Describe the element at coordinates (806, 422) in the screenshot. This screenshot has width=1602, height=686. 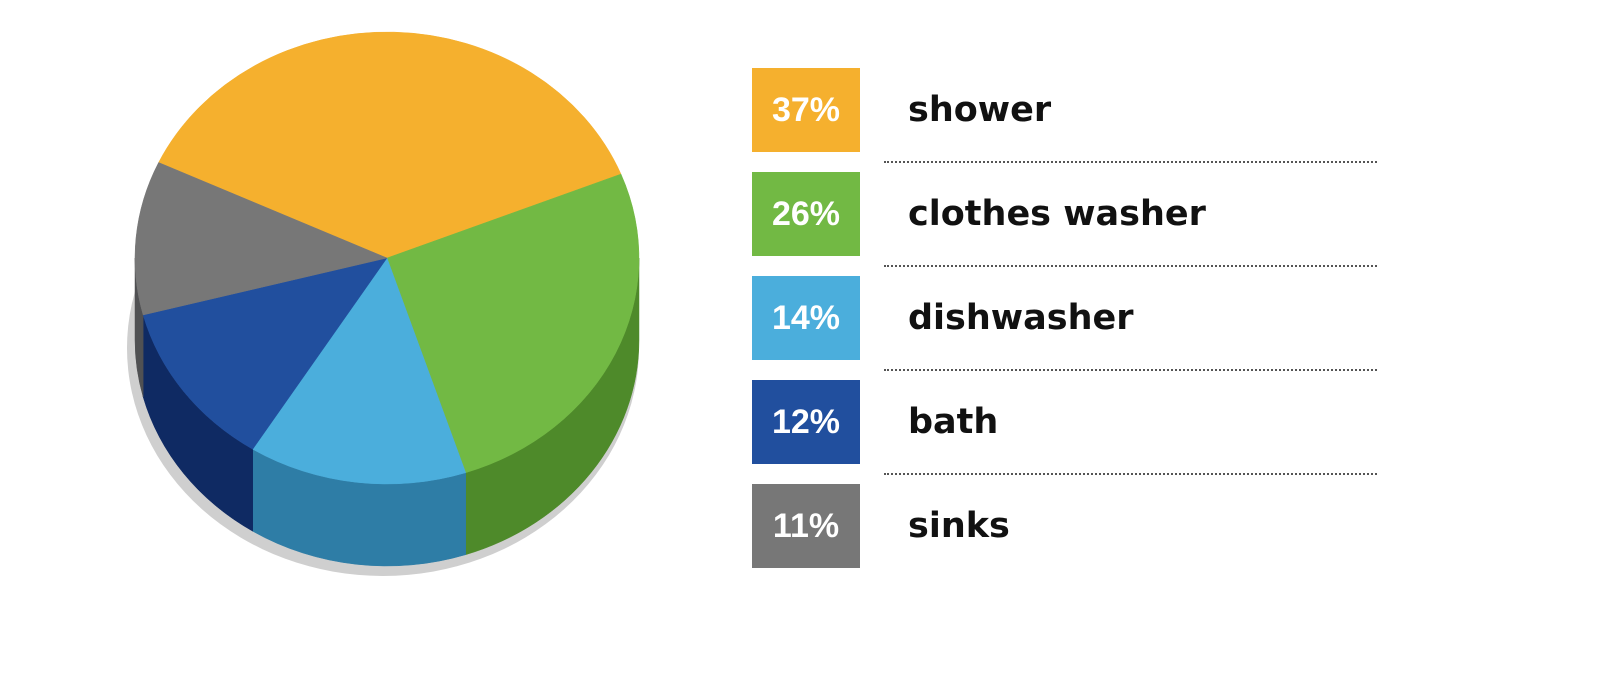
I see `legend-percentage: 12%` at that location.